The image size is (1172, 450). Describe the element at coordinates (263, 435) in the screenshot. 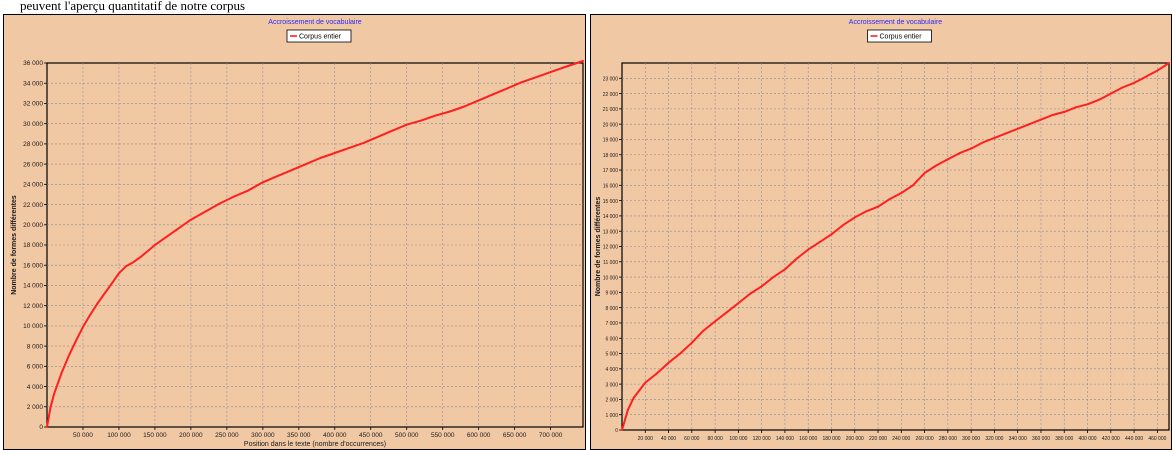

I see `x-tick-label: 300 000` at that location.